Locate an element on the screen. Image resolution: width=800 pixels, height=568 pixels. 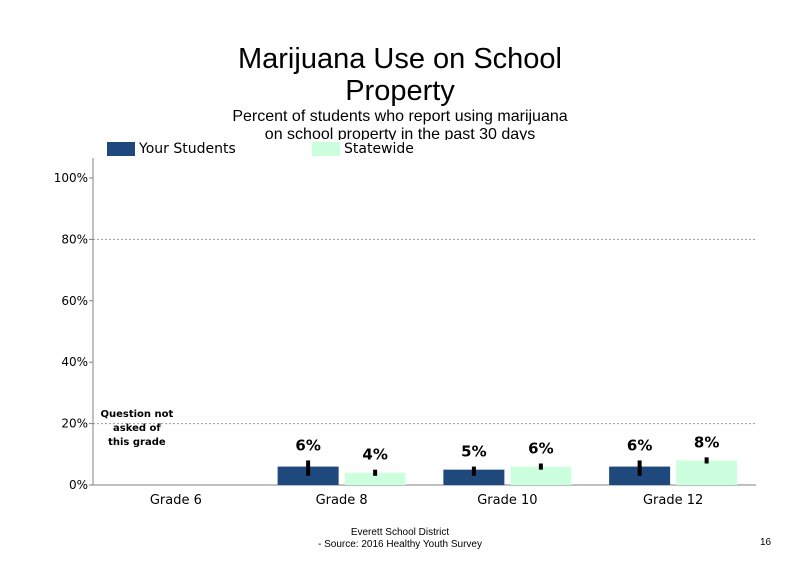
annotation-question-not-asked: this grade is located at coordinates (137, 442).